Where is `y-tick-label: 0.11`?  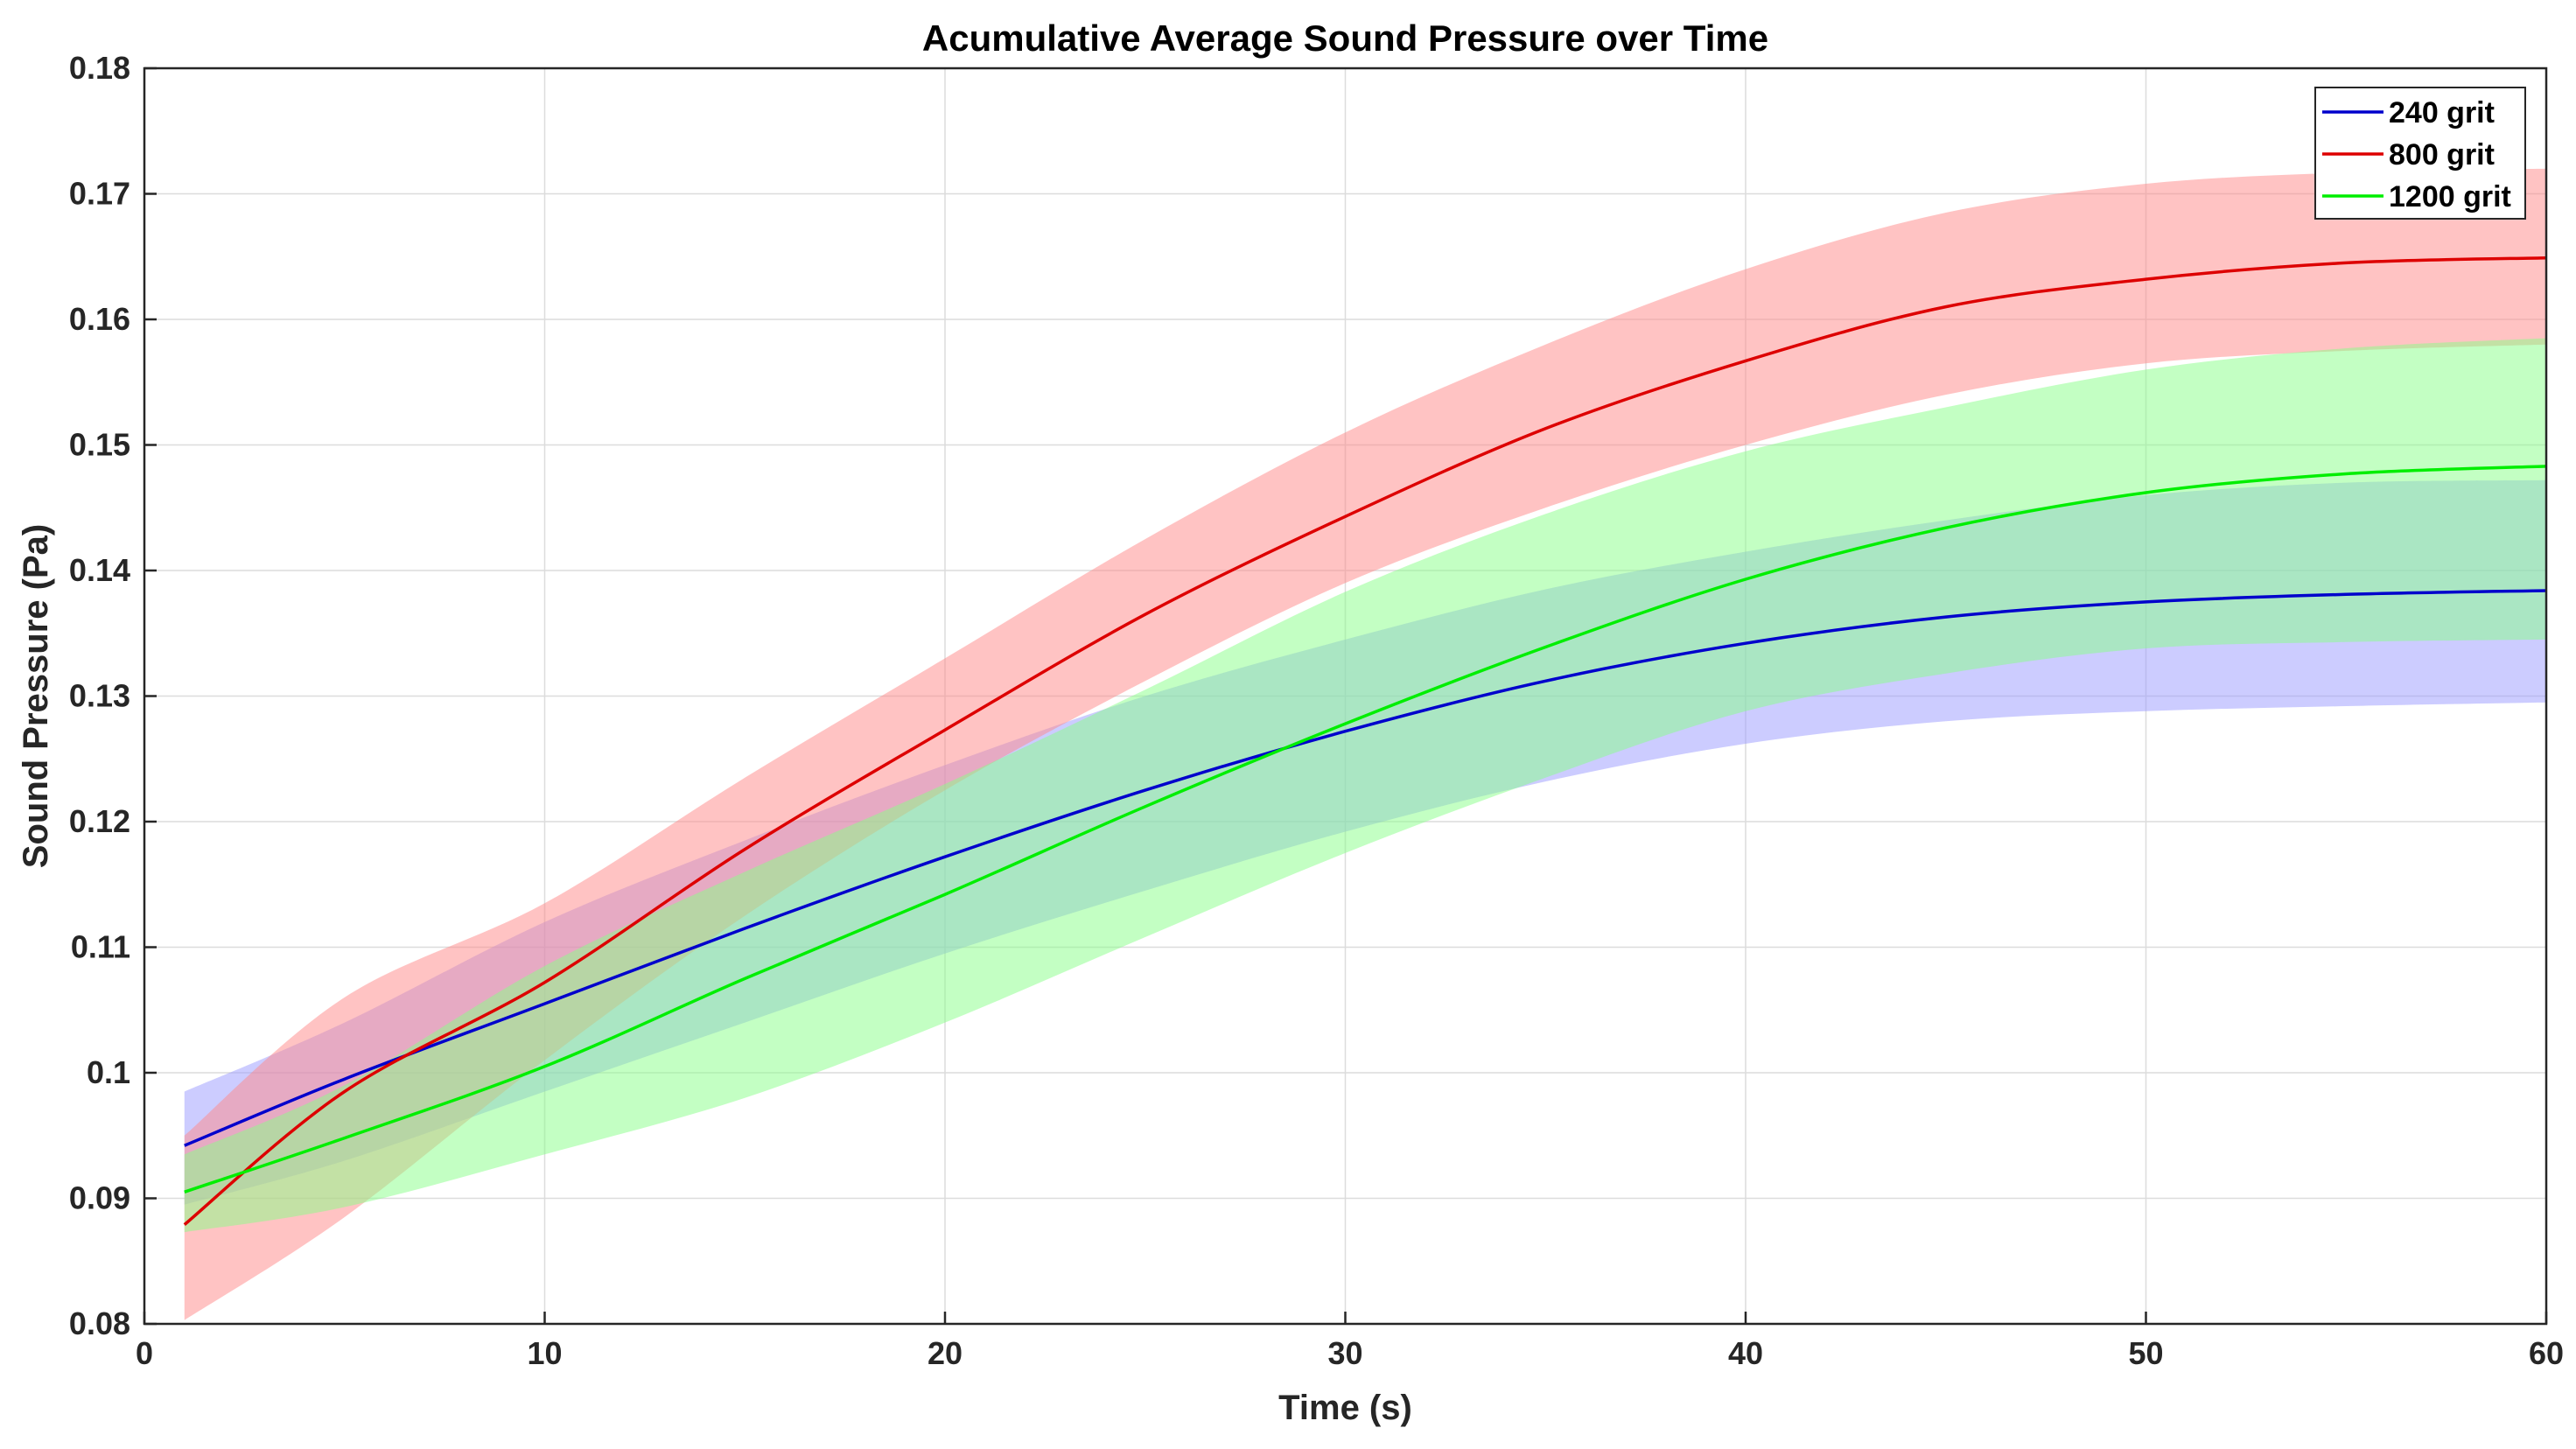
y-tick-label: 0.11 is located at coordinates (100, 947).